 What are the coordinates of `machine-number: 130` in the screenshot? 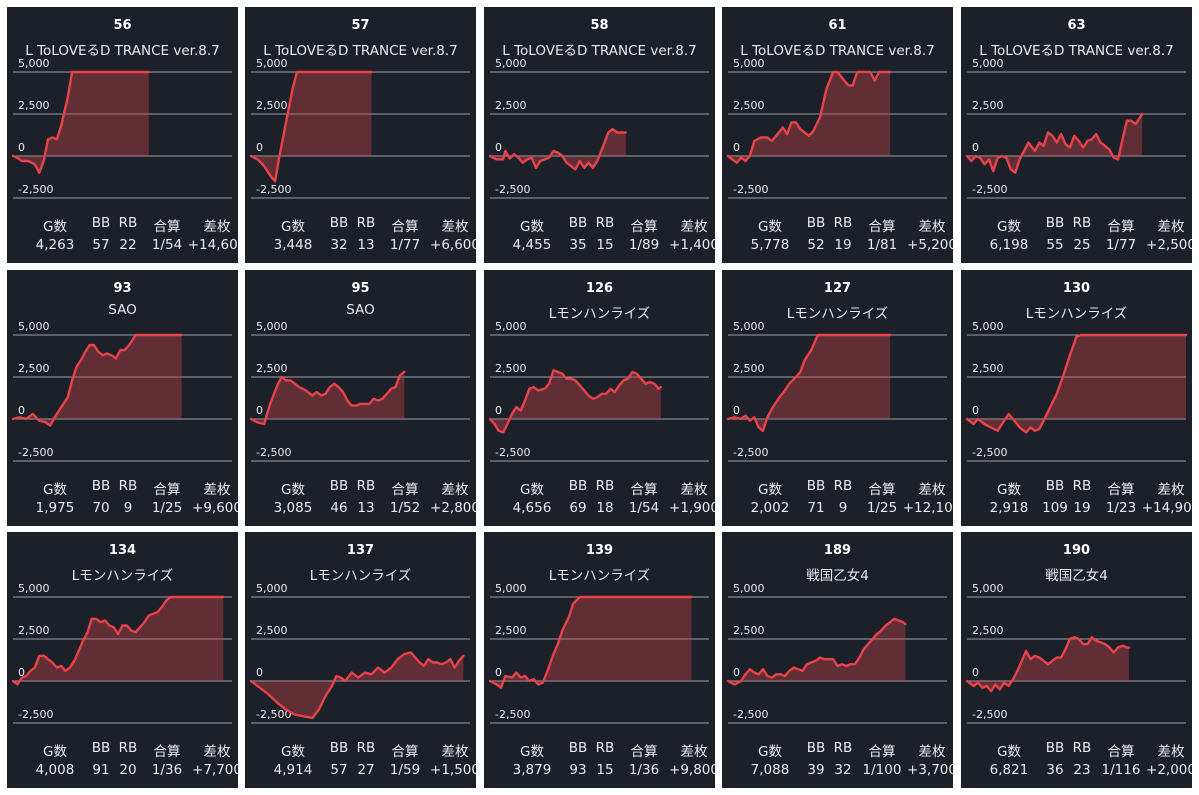 It's located at (1076, 288).